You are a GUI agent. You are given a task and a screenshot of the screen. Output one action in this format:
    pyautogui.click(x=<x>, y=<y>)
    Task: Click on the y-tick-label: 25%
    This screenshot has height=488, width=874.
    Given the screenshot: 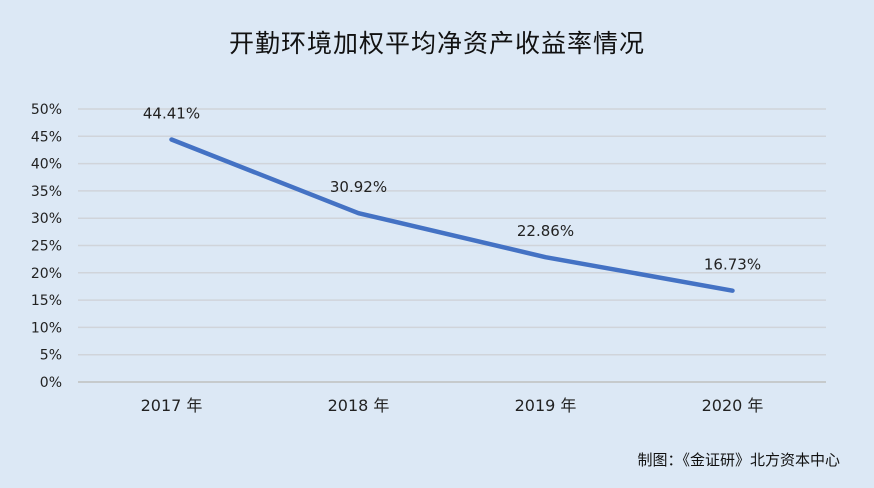 What is the action you would take?
    pyautogui.click(x=46, y=247)
    